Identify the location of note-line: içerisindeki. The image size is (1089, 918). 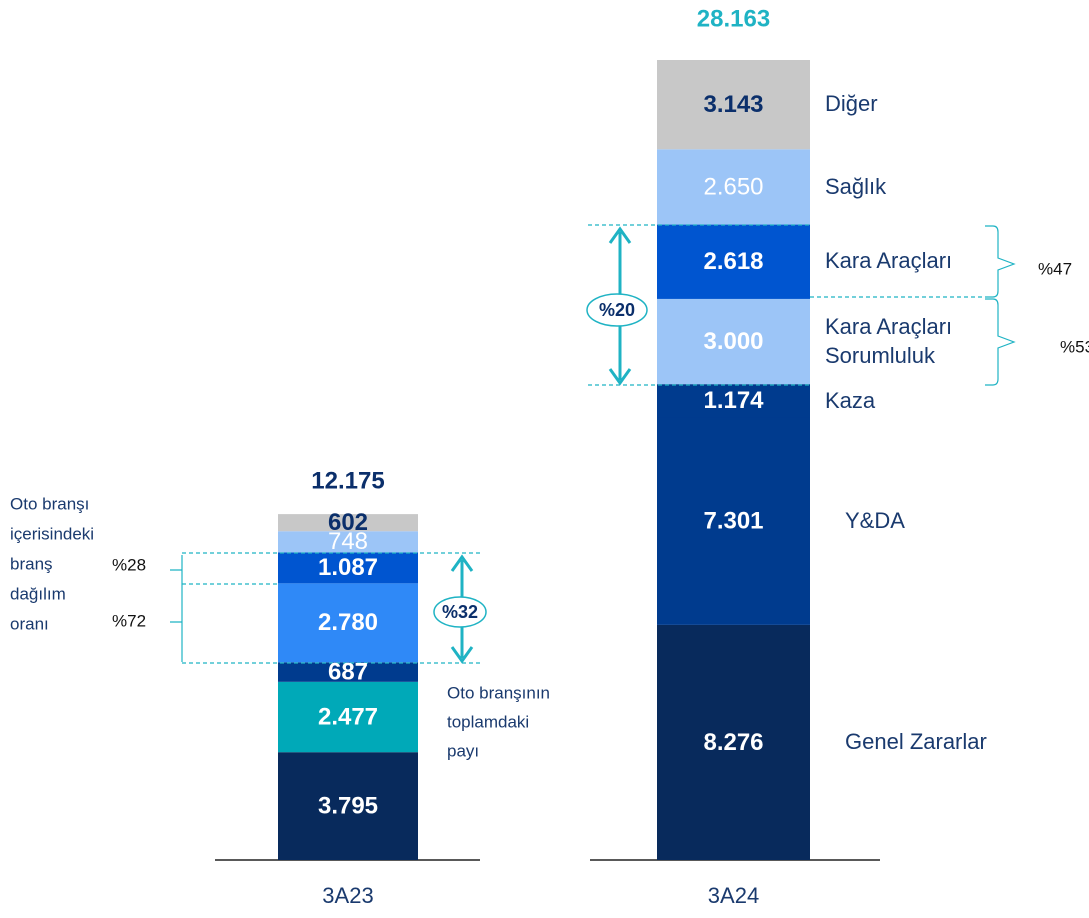
(52, 533).